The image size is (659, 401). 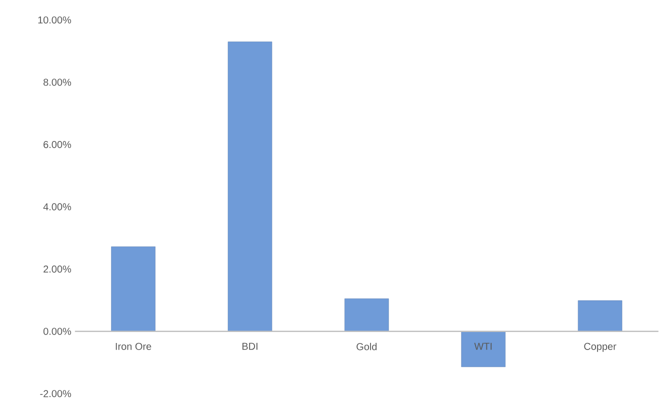 What do you see at coordinates (58, 144) in the screenshot?
I see `y-tick-label: 6.00%` at bounding box center [58, 144].